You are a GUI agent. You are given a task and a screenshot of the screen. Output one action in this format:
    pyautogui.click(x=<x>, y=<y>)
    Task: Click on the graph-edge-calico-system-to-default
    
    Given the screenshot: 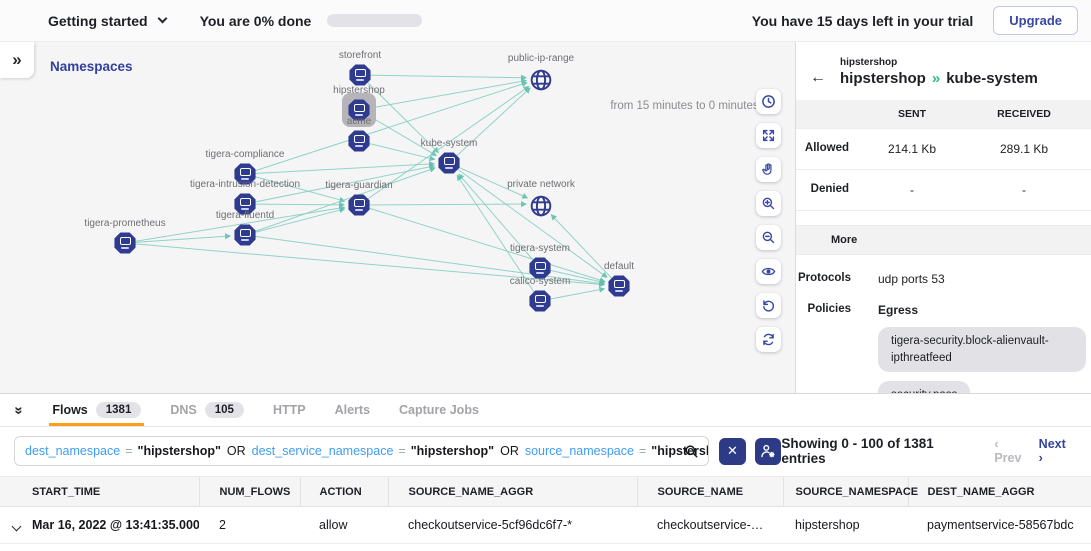 What is the action you would take?
    pyautogui.click(x=572, y=294)
    